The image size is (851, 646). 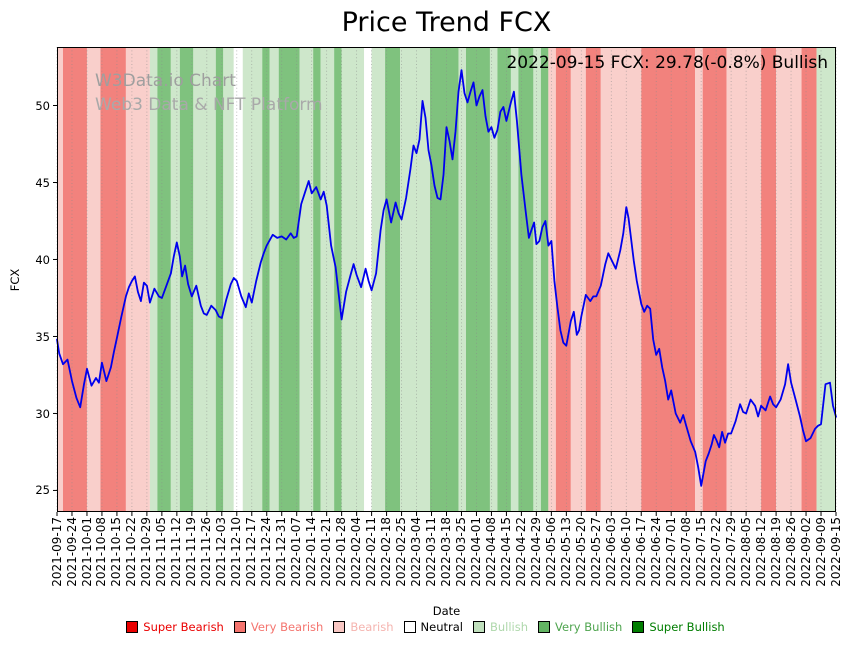 What do you see at coordinates (509, 627) in the screenshot?
I see `legend-label: Bullish` at bounding box center [509, 627].